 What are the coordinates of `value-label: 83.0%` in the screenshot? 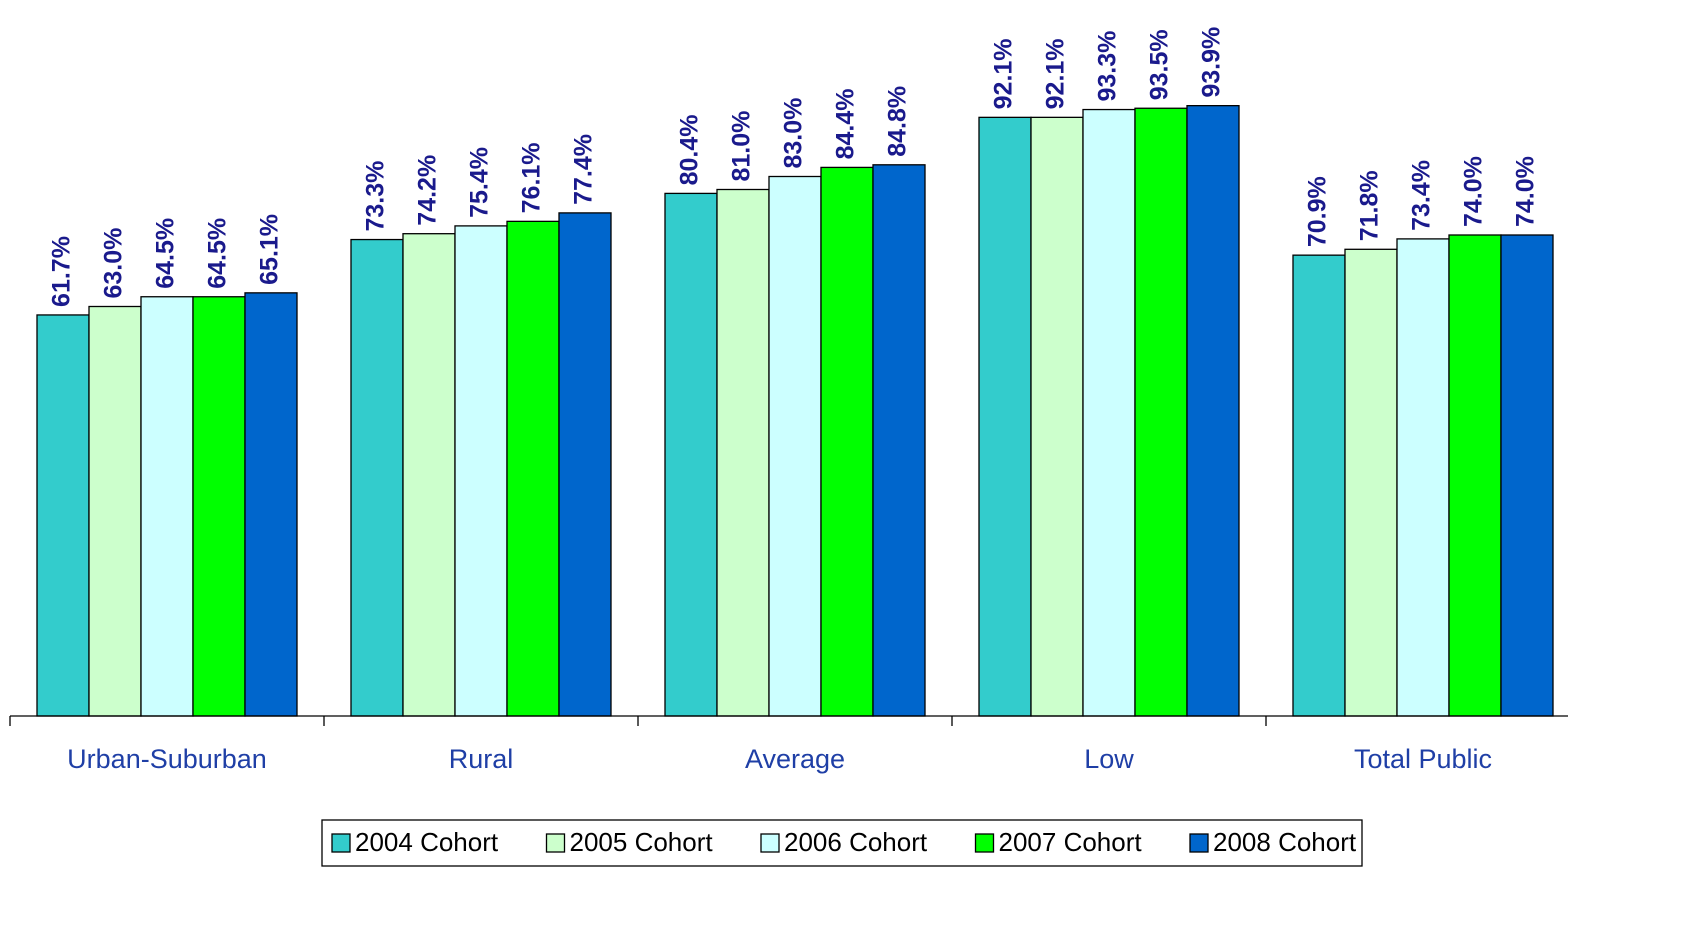 It's located at (794, 133).